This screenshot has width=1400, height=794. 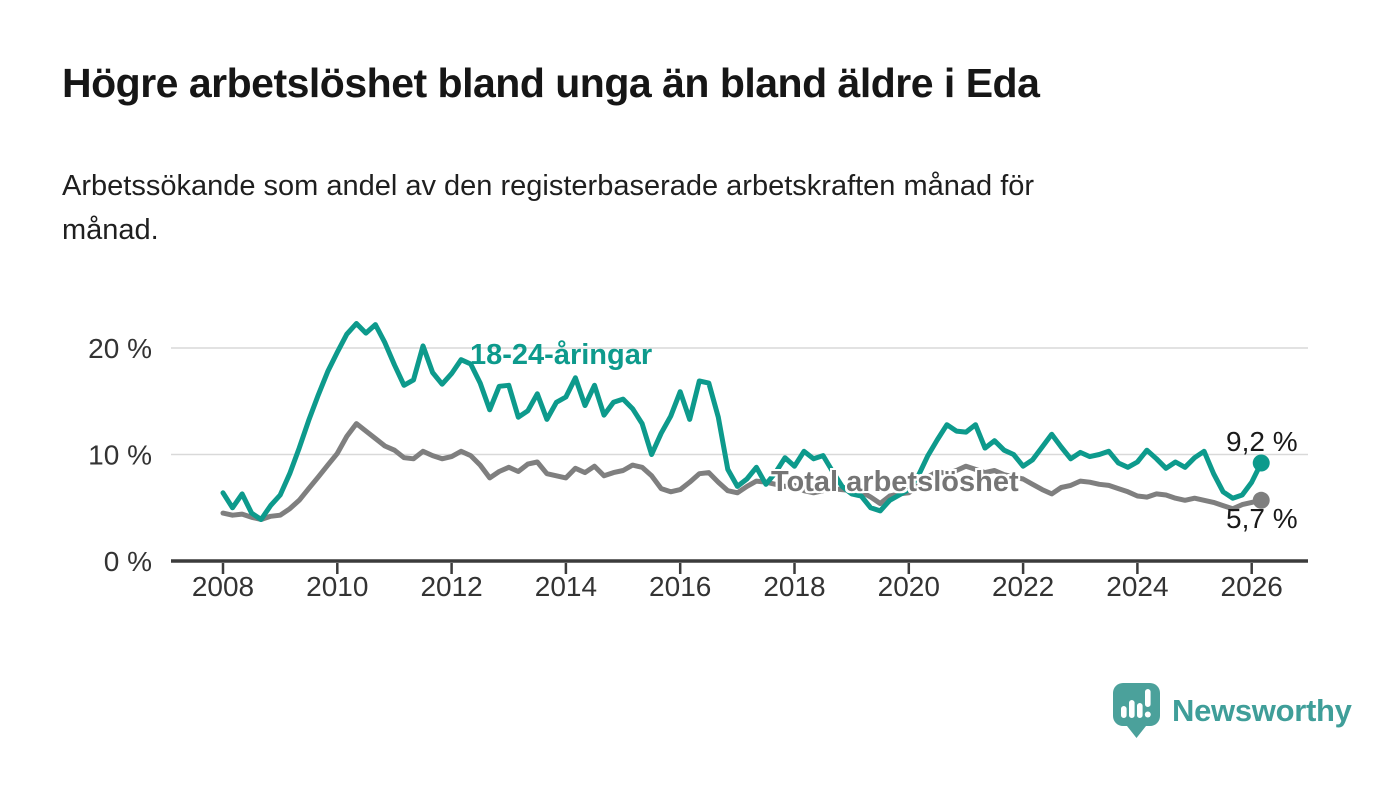 What do you see at coordinates (561, 355) in the screenshot?
I see `series-label-young: 18-24-åringar` at bounding box center [561, 355].